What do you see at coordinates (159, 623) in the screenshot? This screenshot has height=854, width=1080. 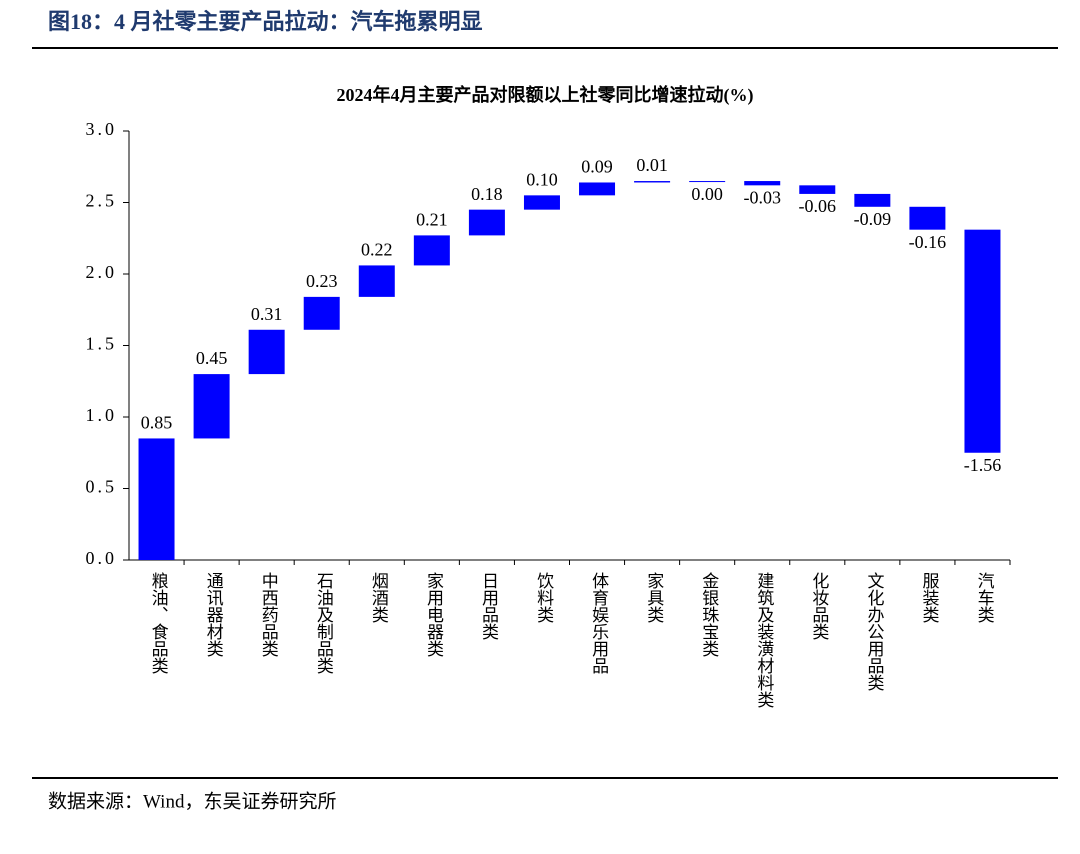 I see `x-tick-label: 粮油、食品类` at bounding box center [159, 623].